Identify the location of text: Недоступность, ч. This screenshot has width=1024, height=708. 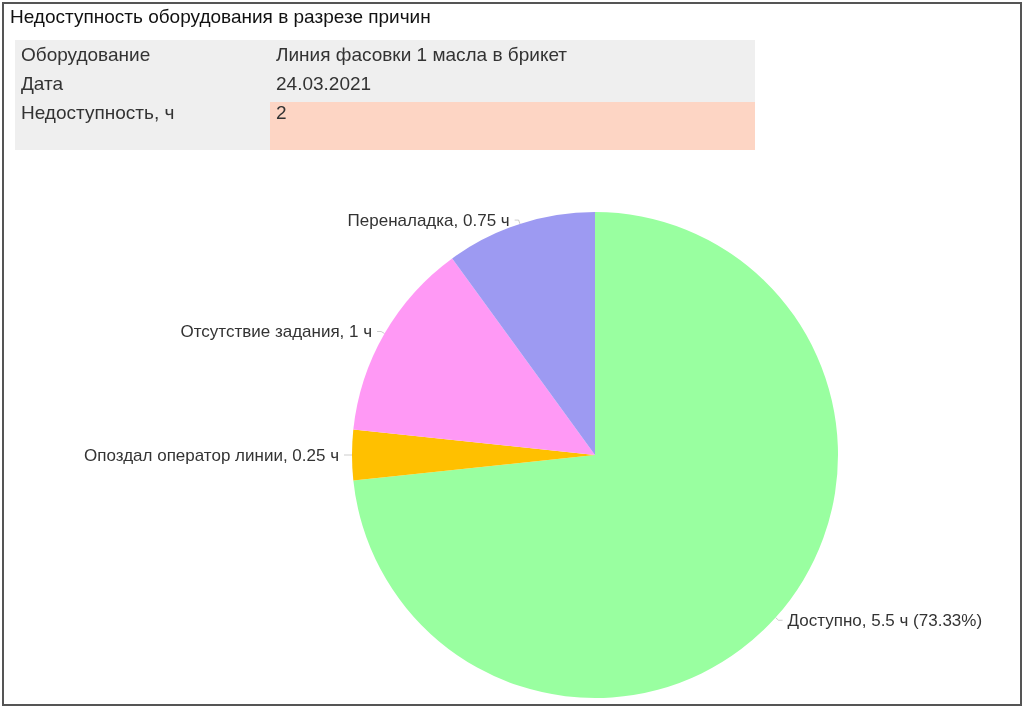
(98, 113).